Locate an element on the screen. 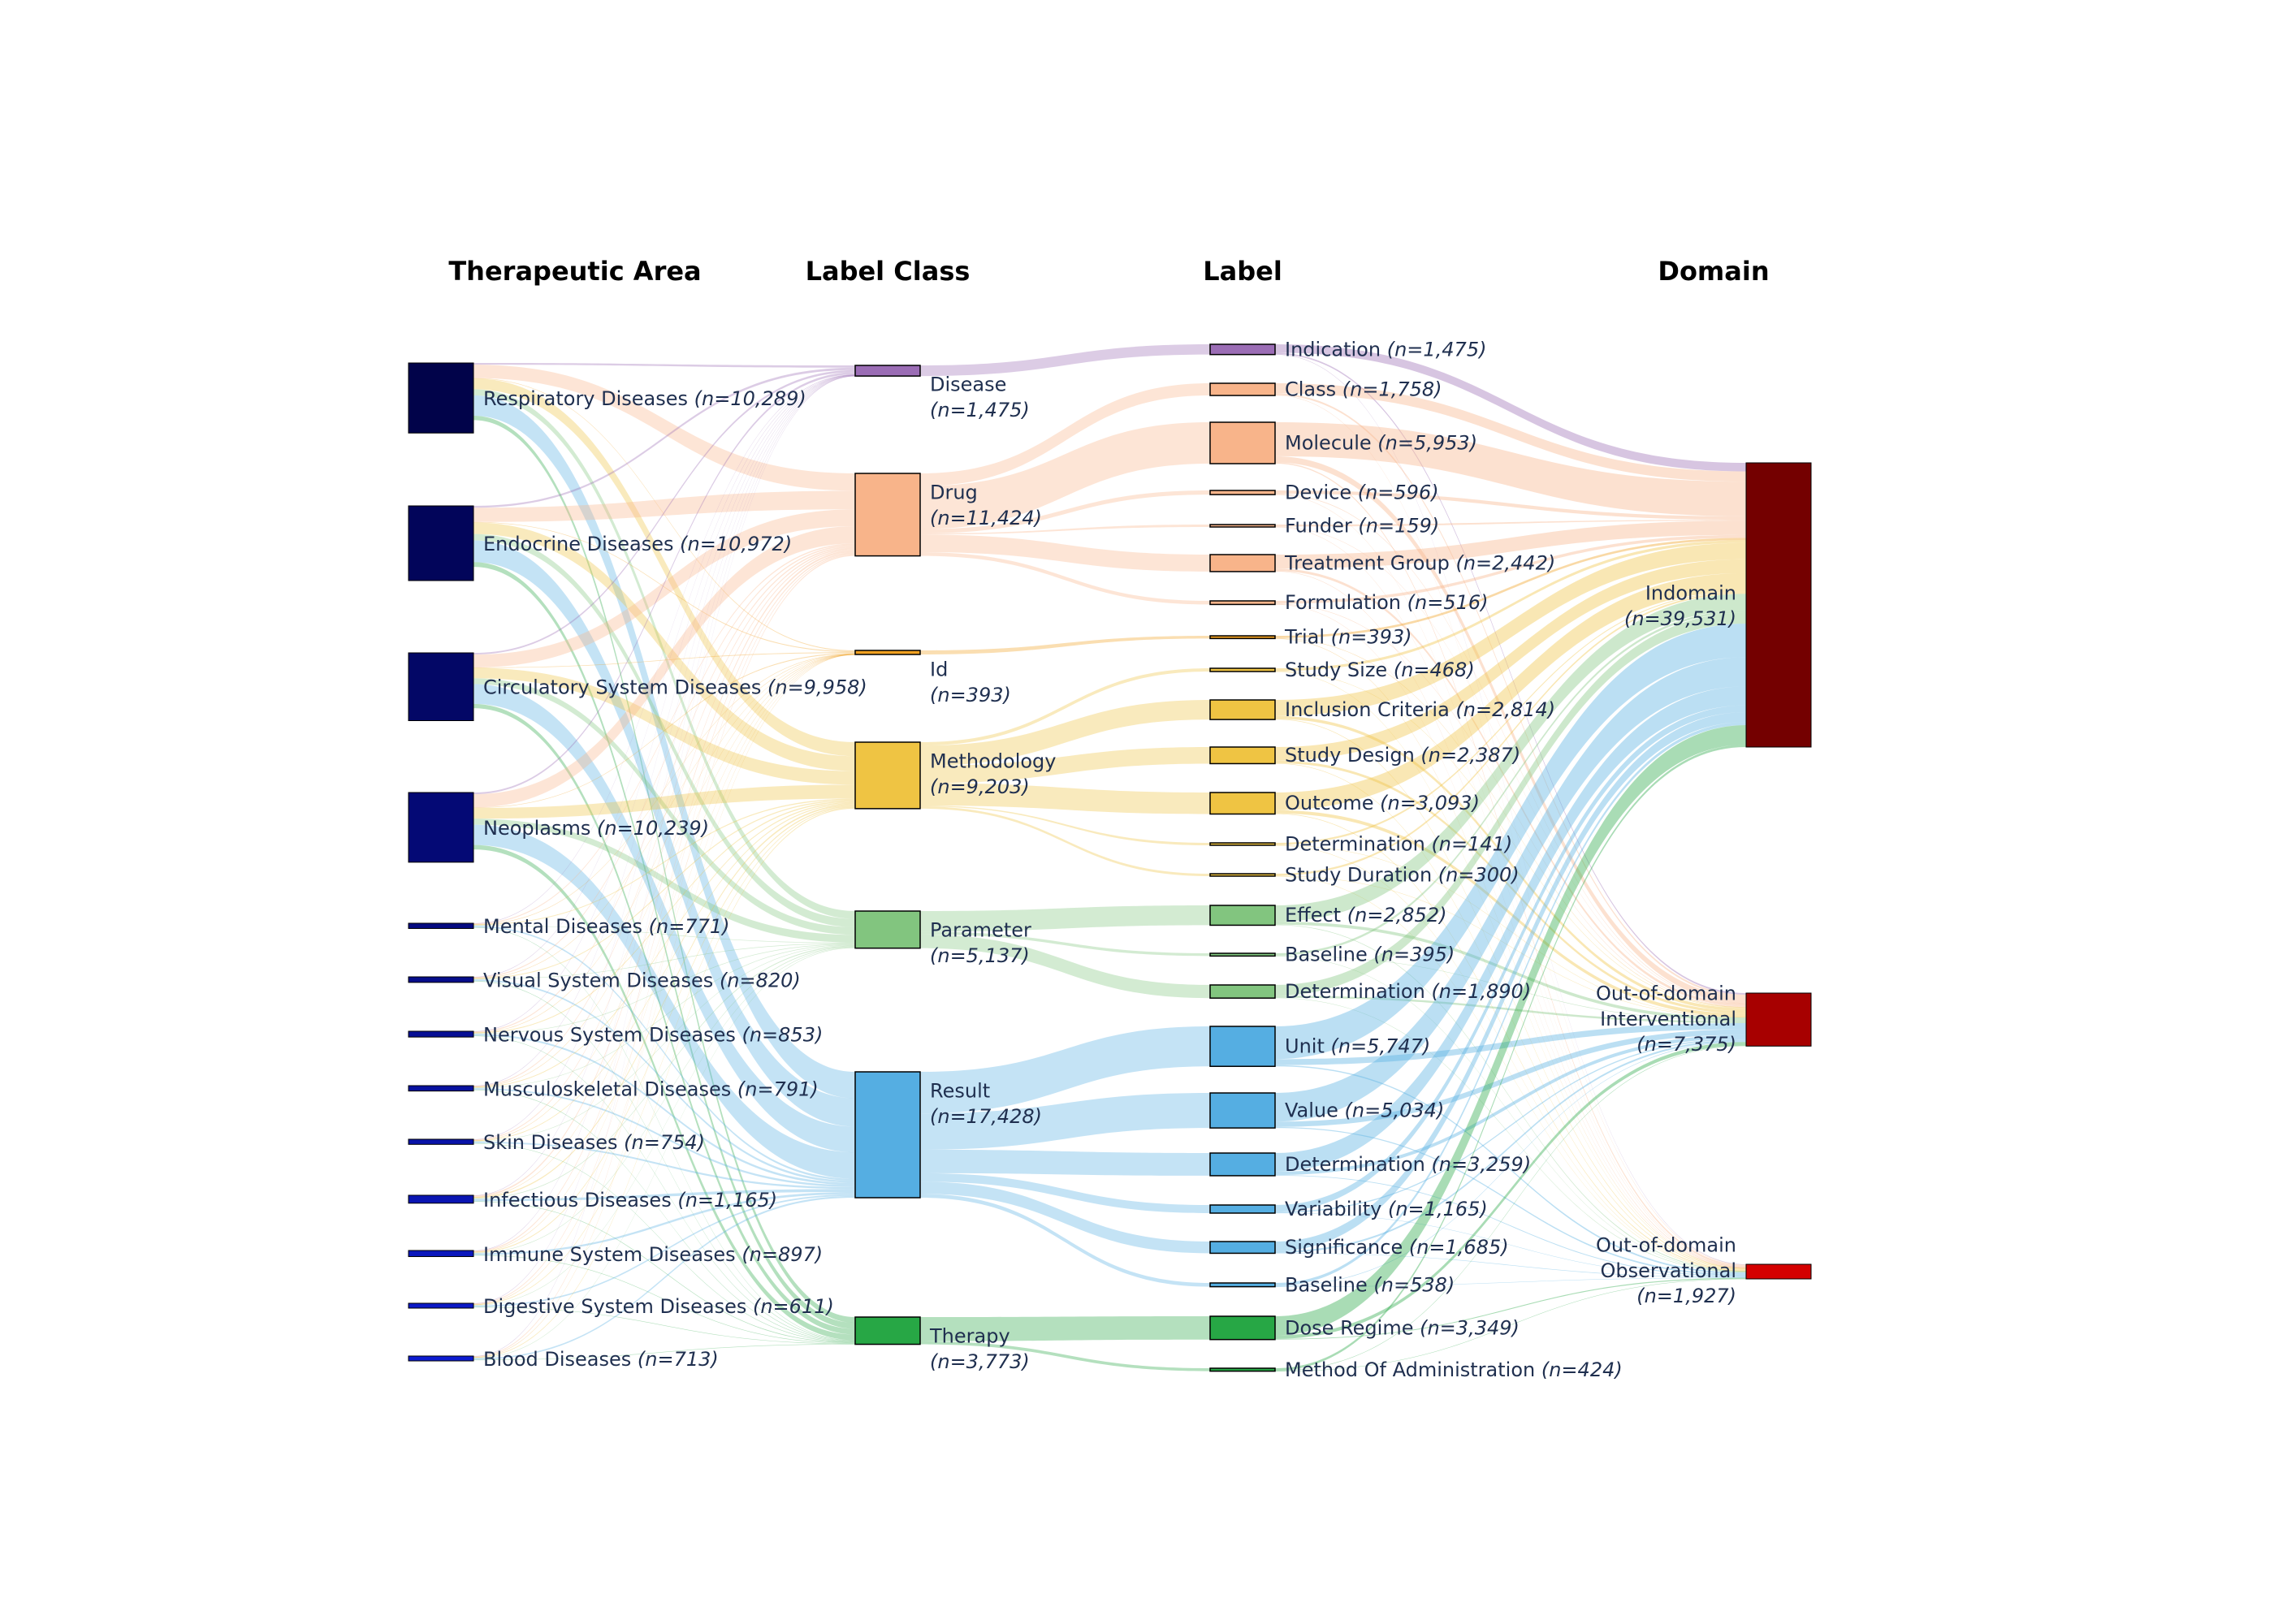 The image size is (2274, 1624). flow-molecule-2-to-out-of-domain-observational is located at coordinates (1510, 865).